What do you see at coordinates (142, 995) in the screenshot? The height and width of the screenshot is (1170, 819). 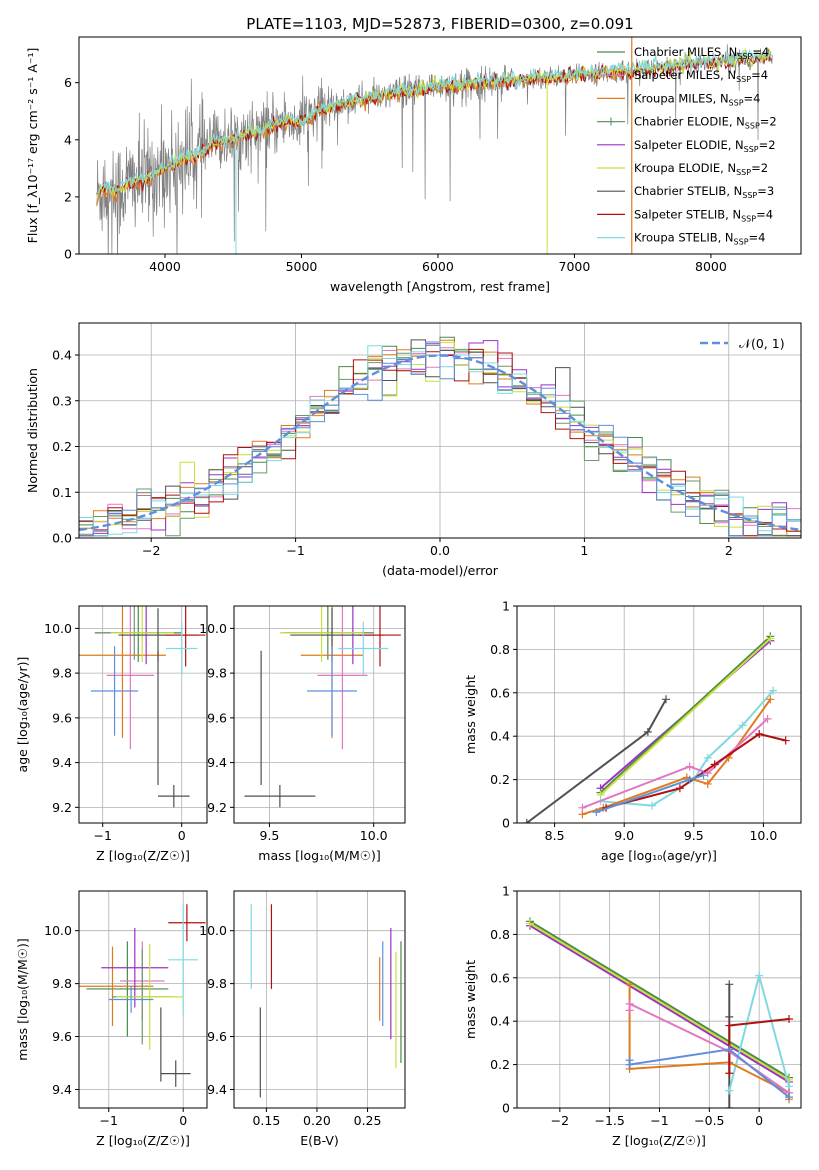 I see `plot-area-mass_vs_Z` at bounding box center [142, 995].